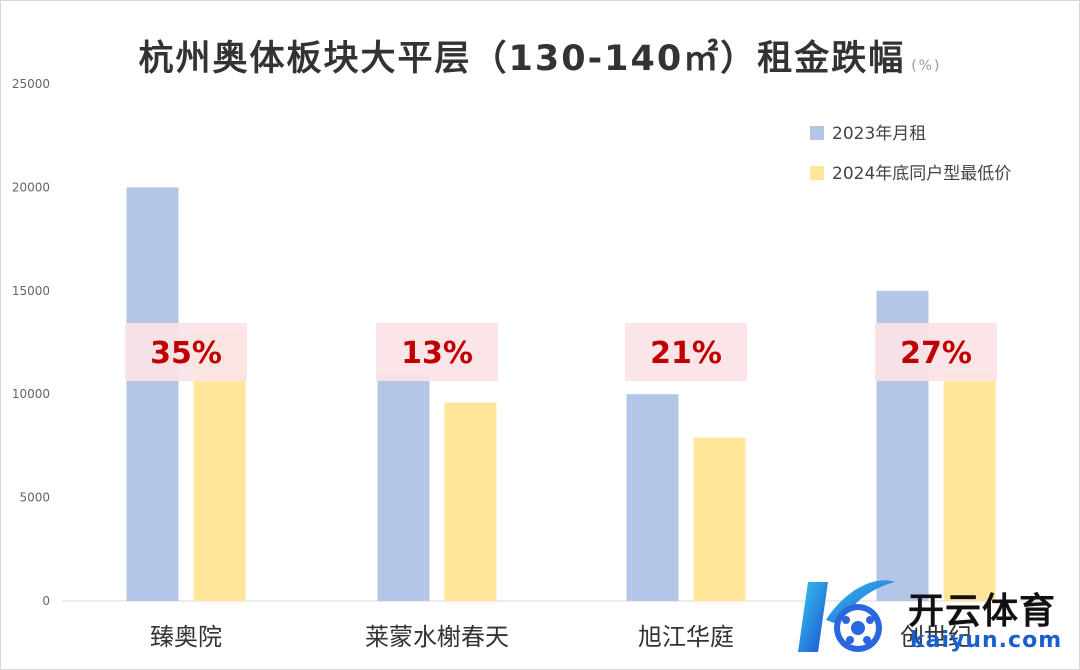 The width and height of the screenshot is (1080, 670). I want to click on watermark-k-icon, so click(846, 616).